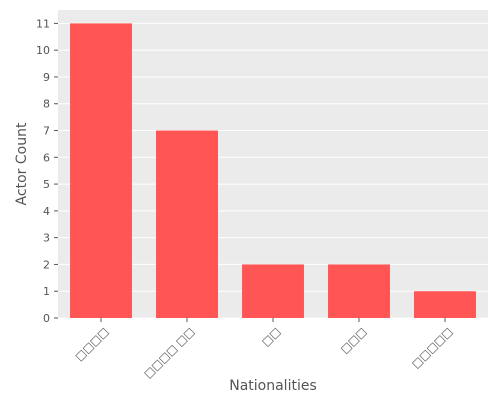 The height and width of the screenshot is (400, 500). Describe the element at coordinates (46, 238) in the screenshot. I see `y-tick-label: 3` at that location.